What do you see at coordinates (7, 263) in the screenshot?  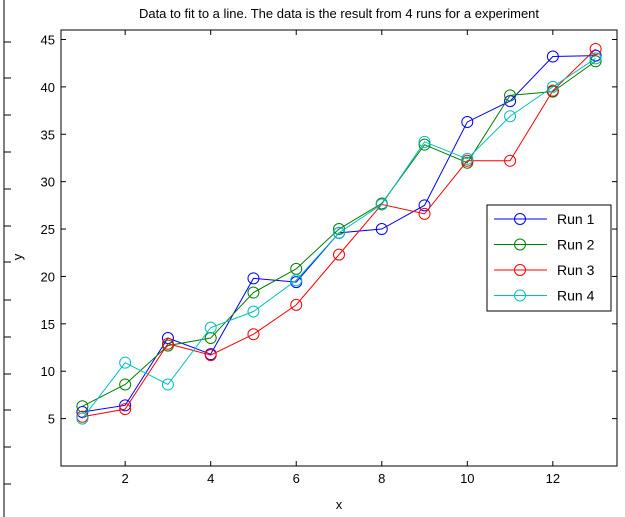 I see `left-edge-ticks` at bounding box center [7, 263].